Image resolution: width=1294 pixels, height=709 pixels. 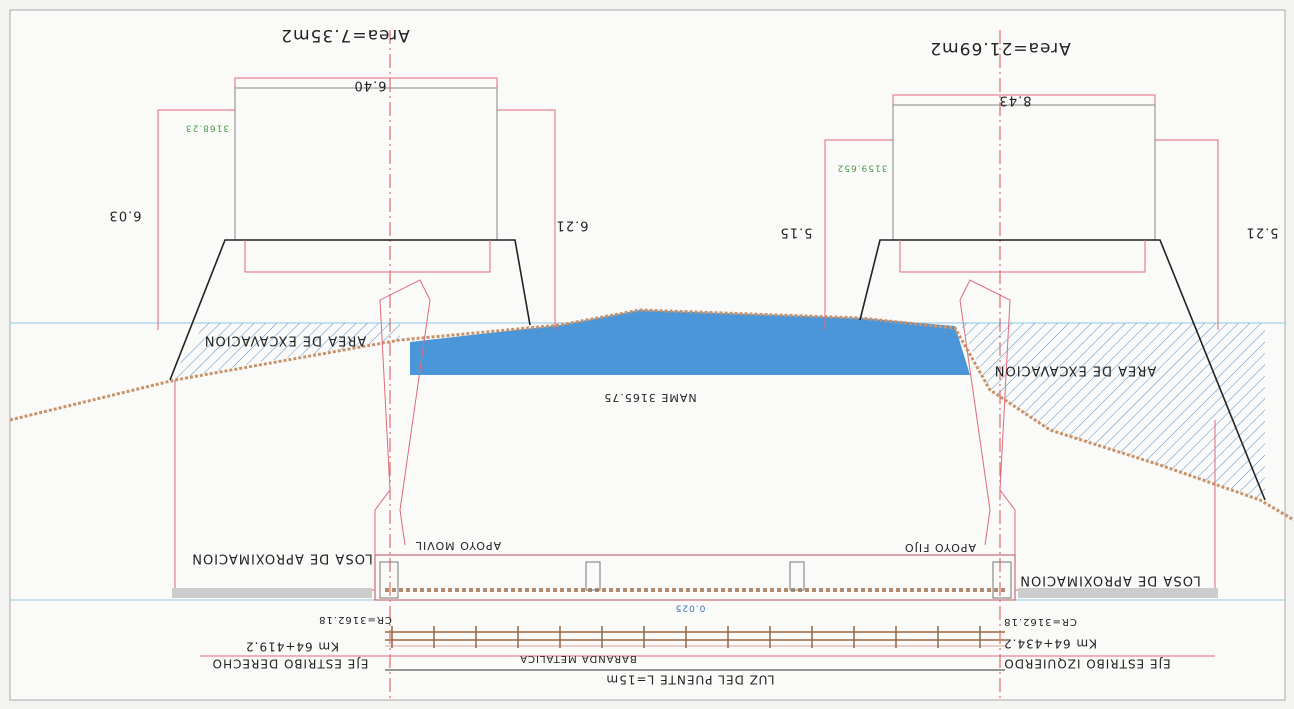 I want to click on deck-label: 0.025, so click(x=690, y=608).